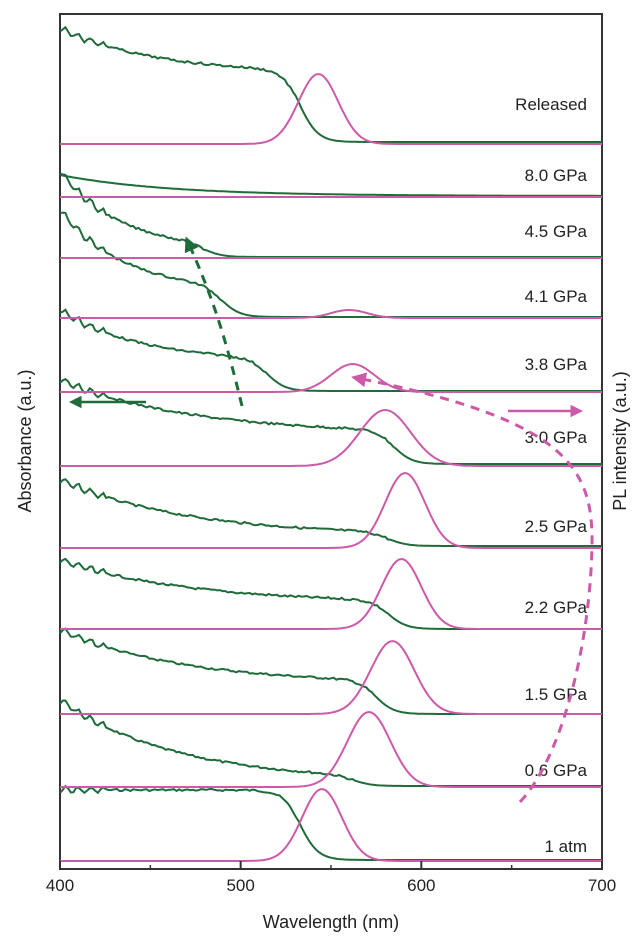 The width and height of the screenshot is (635, 939). What do you see at coordinates (556, 364) in the screenshot?
I see `pressure-label: 3.8 GPa` at bounding box center [556, 364].